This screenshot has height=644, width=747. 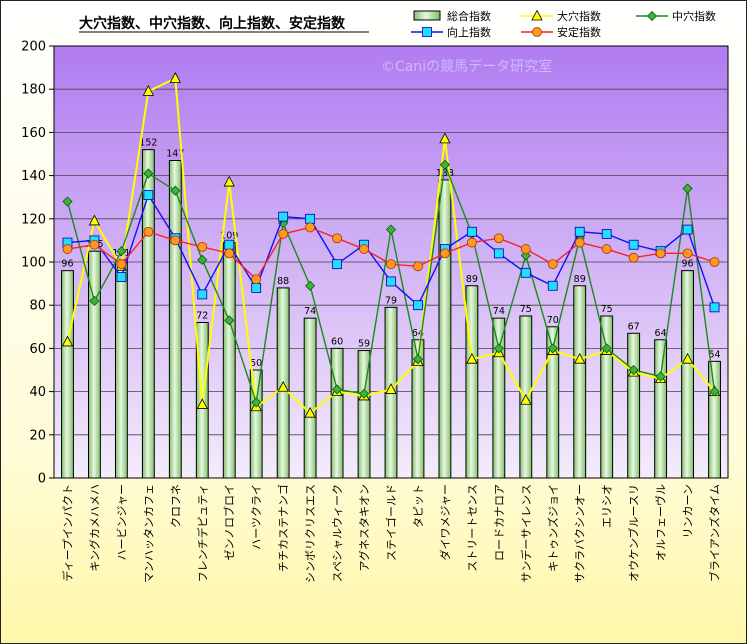 I want to click on bar-value-label: 50, so click(x=256, y=363).